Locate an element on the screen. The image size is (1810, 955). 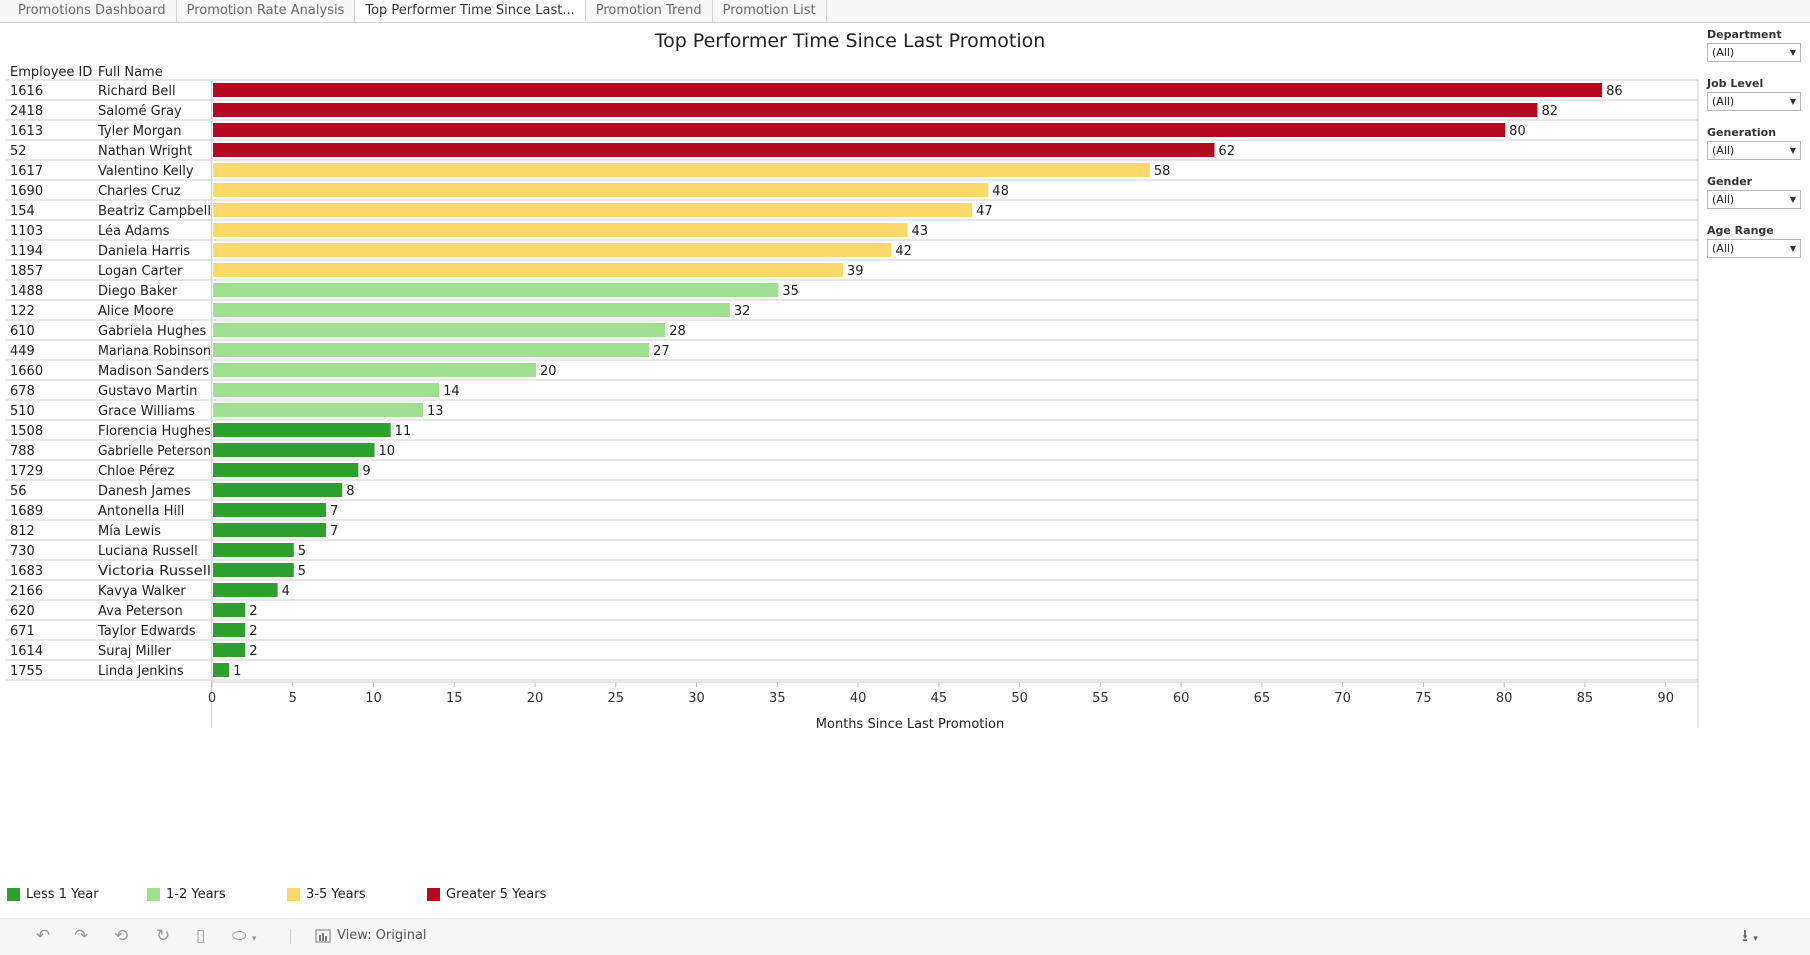
filter-label: Department is located at coordinates (1744, 34).